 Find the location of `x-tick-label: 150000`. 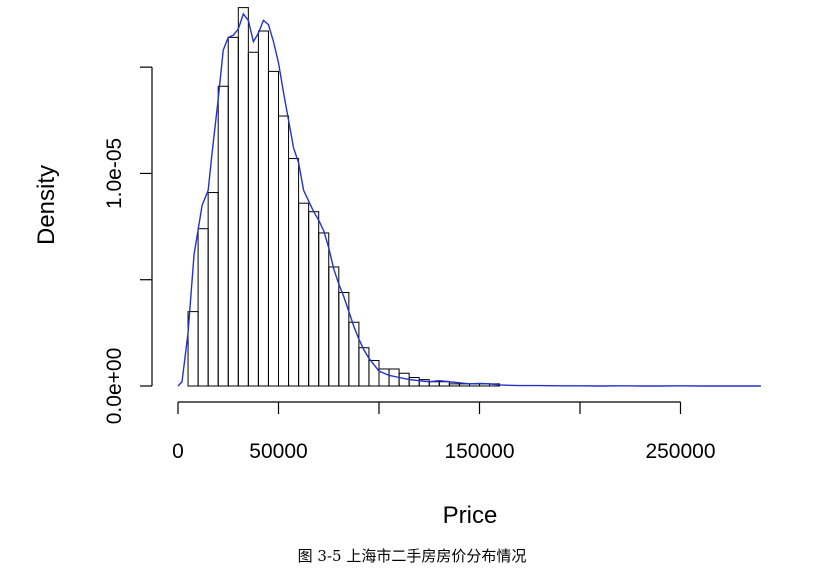

x-tick-label: 150000 is located at coordinates (479, 451).